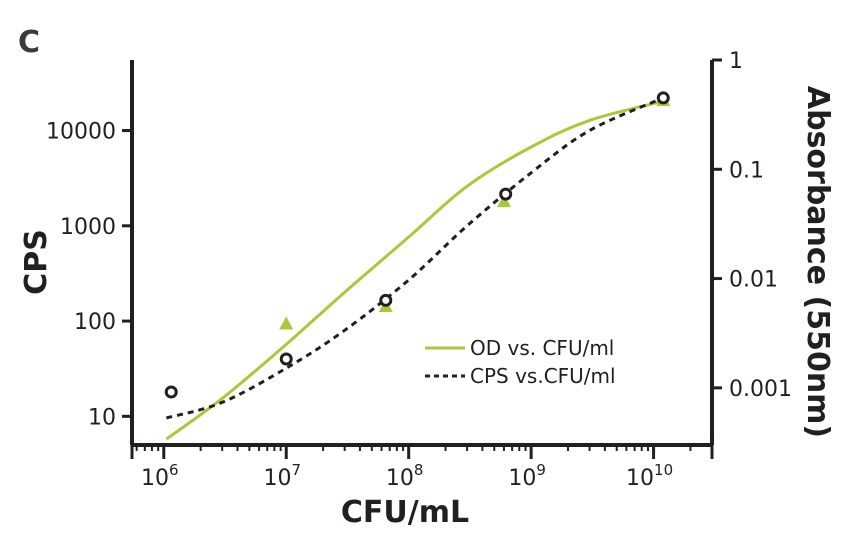 This screenshot has width=863, height=538. Describe the element at coordinates (736, 61) in the screenshot. I see `y2-tick-label: 1` at that location.